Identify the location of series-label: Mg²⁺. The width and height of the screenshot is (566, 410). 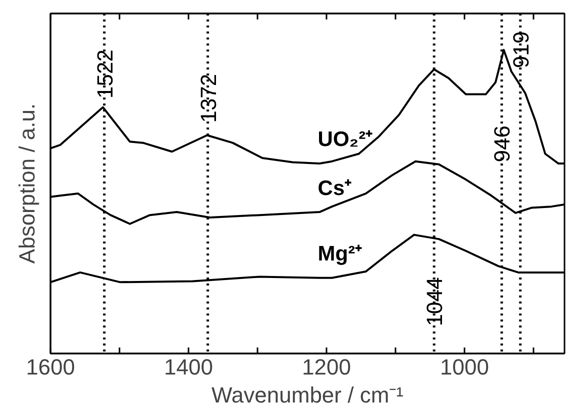
(340, 254).